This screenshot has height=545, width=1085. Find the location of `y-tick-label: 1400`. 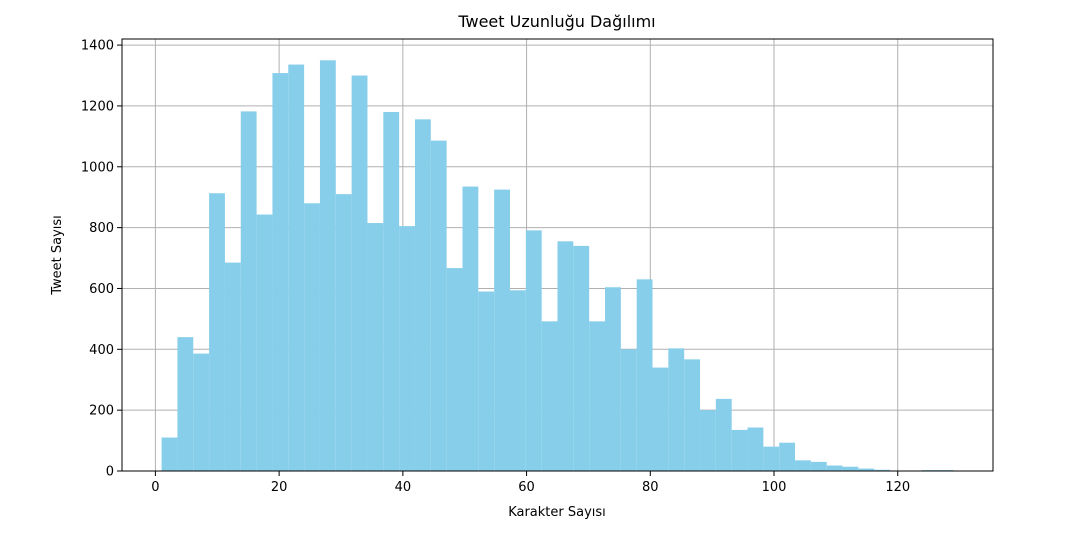

y-tick-label: 1400 is located at coordinates (97, 46).